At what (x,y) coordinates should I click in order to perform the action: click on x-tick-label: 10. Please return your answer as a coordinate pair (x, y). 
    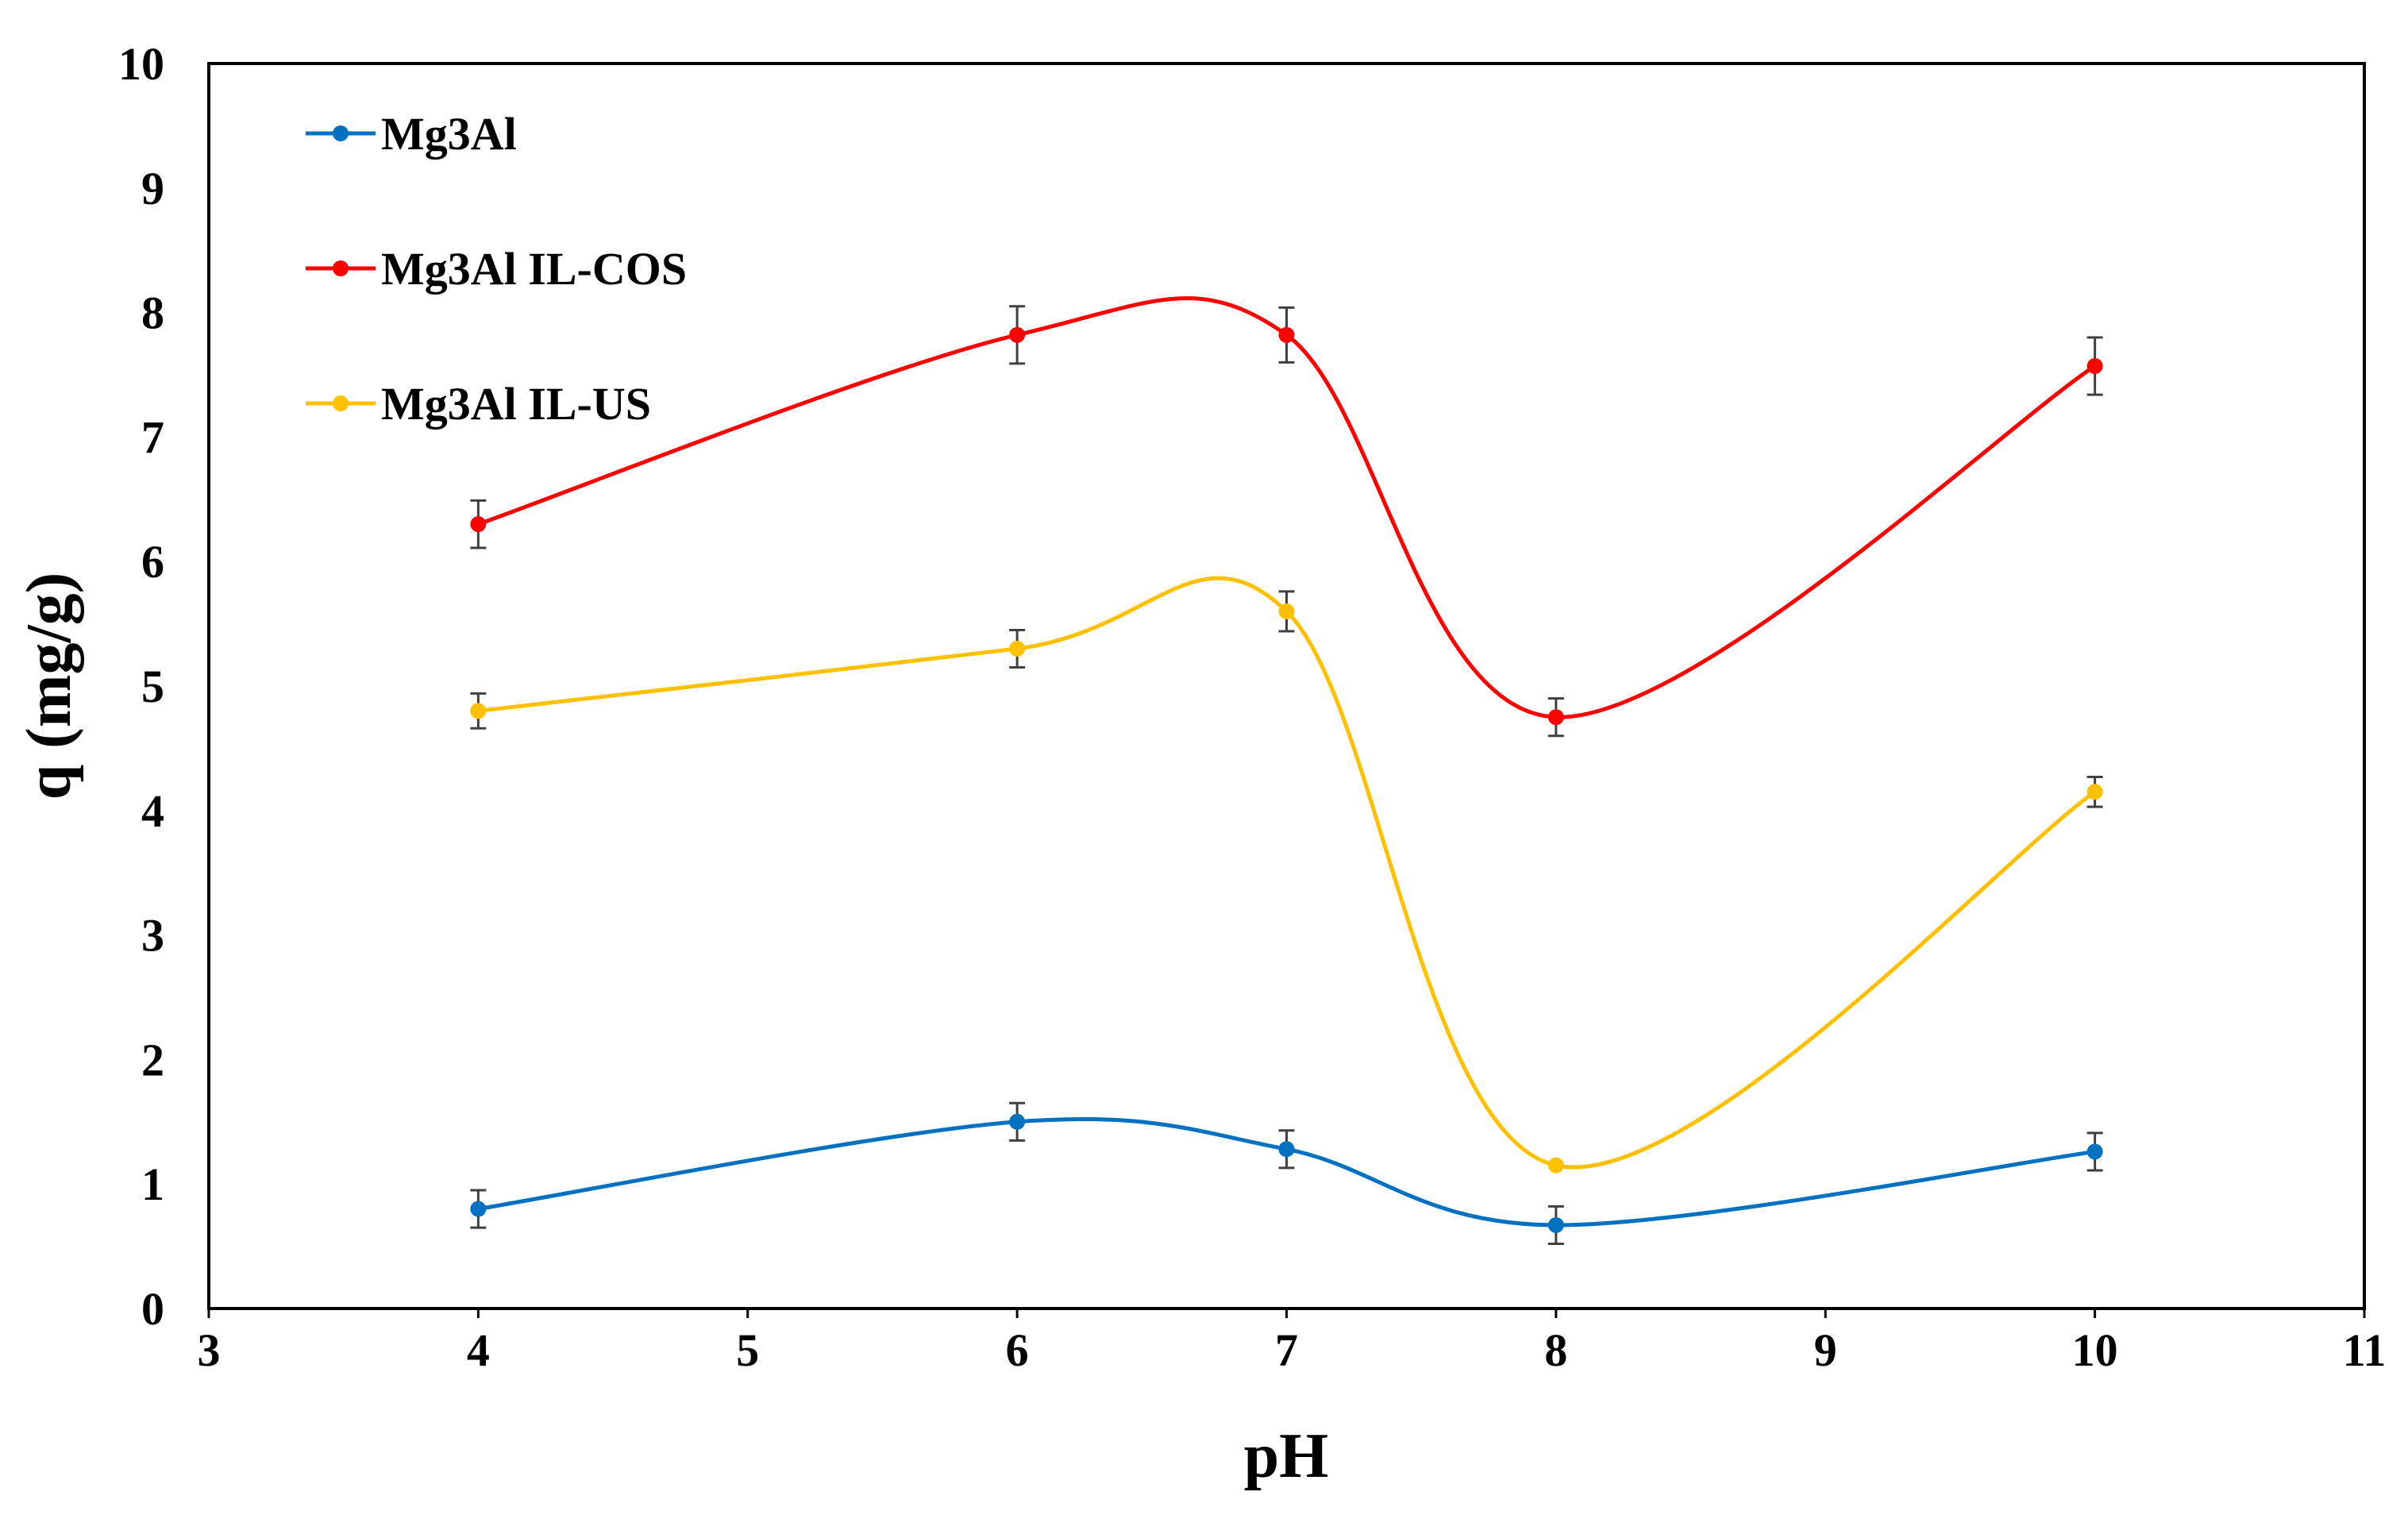
    Looking at the image, I should click on (2095, 1350).